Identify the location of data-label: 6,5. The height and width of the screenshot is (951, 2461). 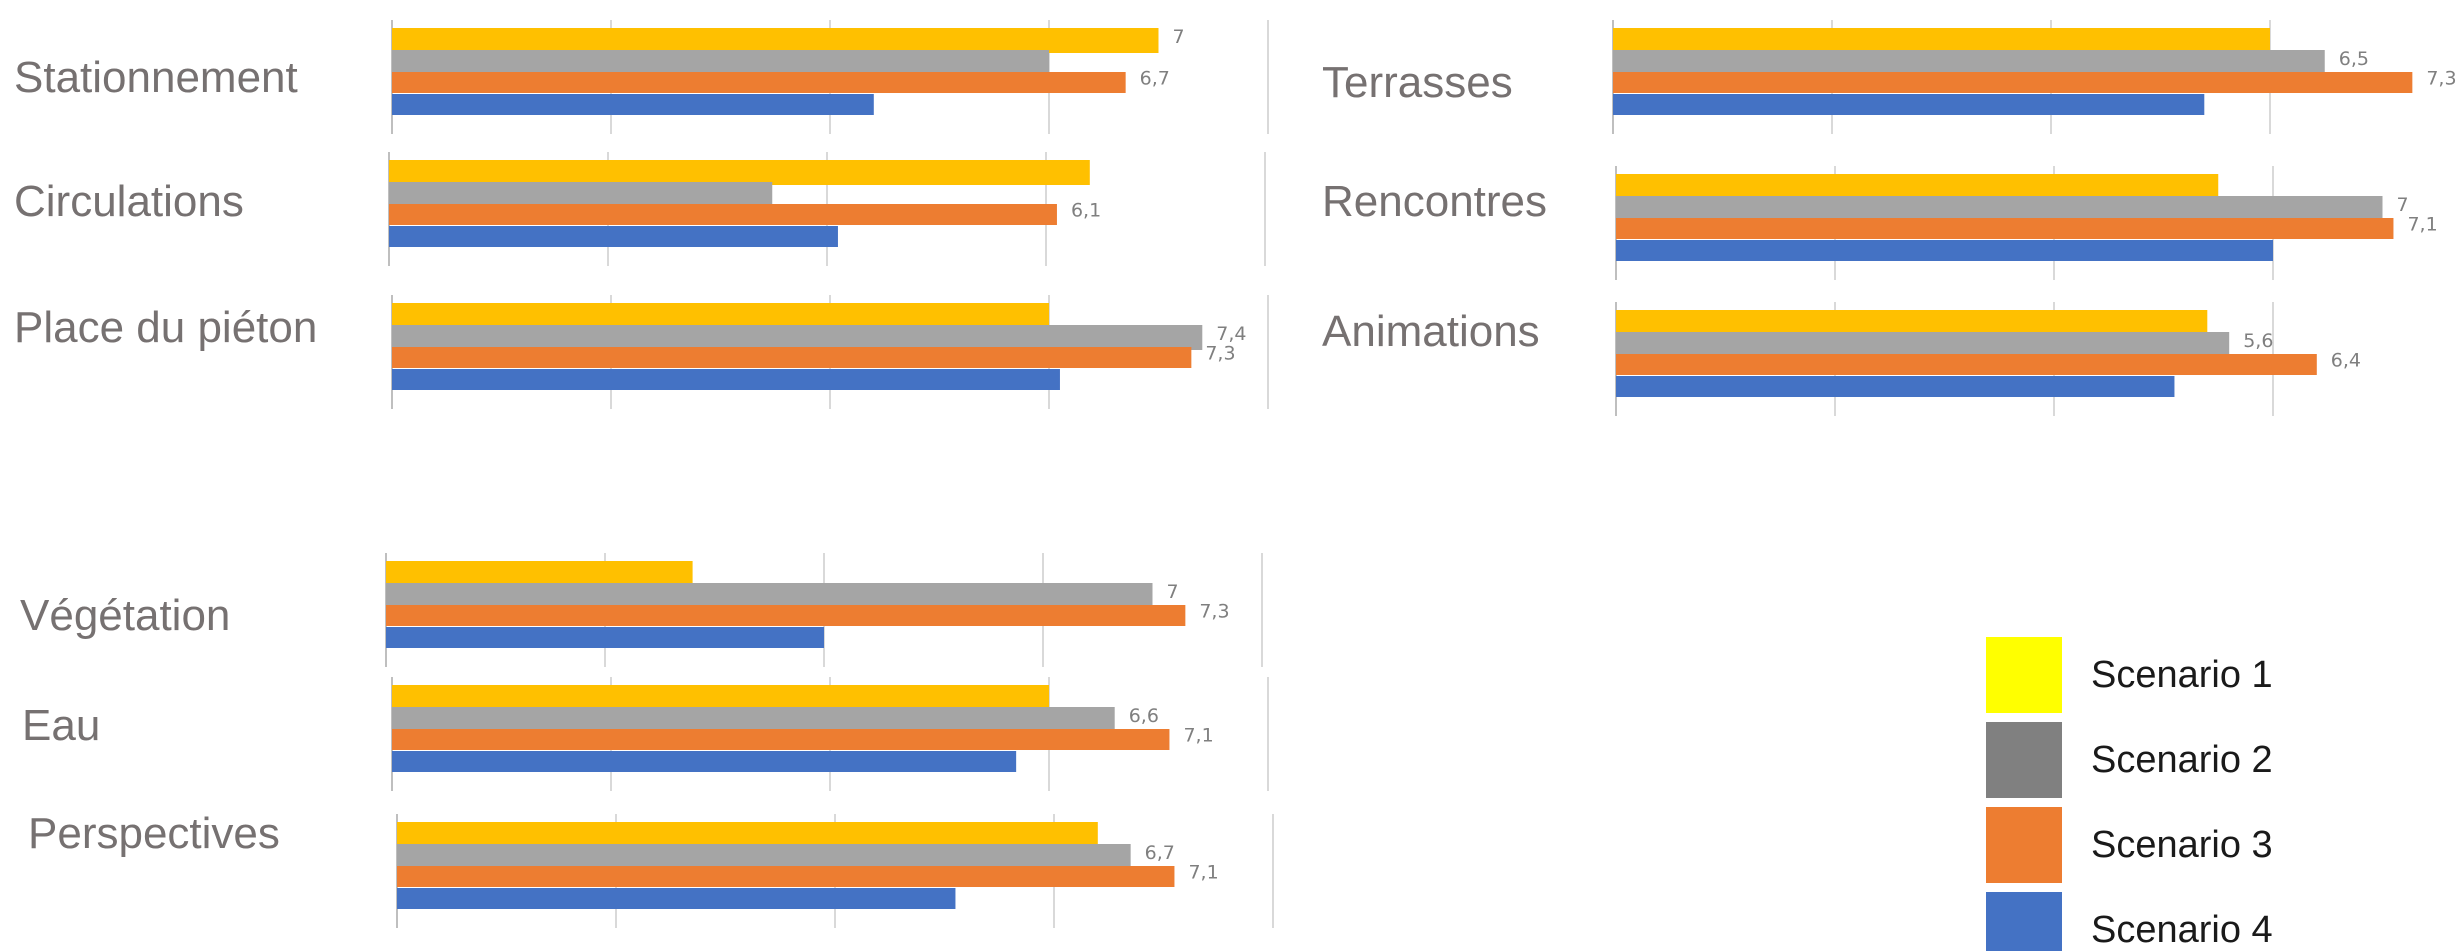
(2354, 59).